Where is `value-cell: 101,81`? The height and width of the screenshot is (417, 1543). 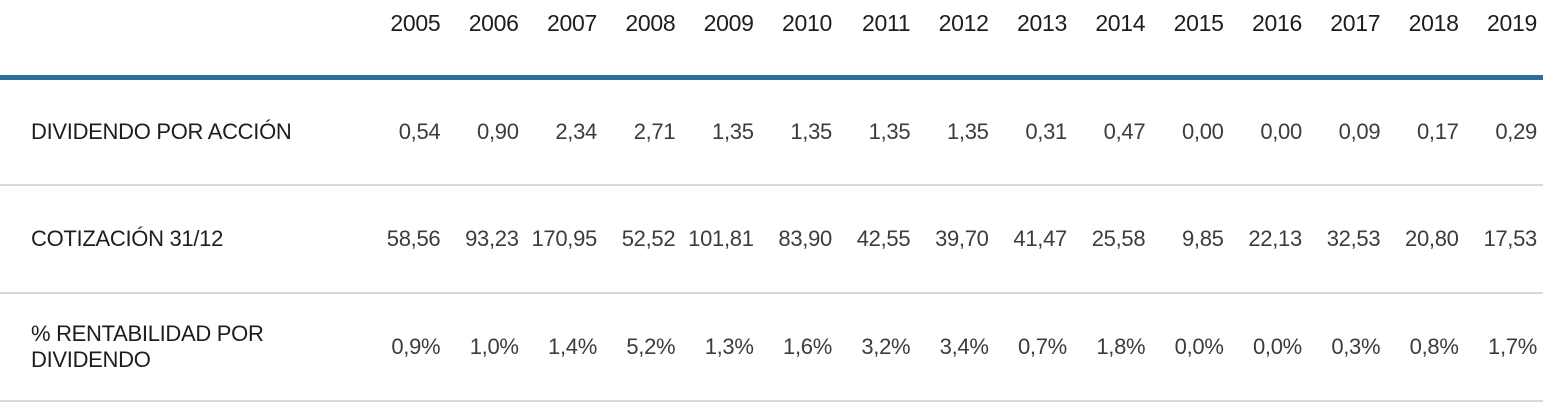
value-cell: 101,81 is located at coordinates (720, 239).